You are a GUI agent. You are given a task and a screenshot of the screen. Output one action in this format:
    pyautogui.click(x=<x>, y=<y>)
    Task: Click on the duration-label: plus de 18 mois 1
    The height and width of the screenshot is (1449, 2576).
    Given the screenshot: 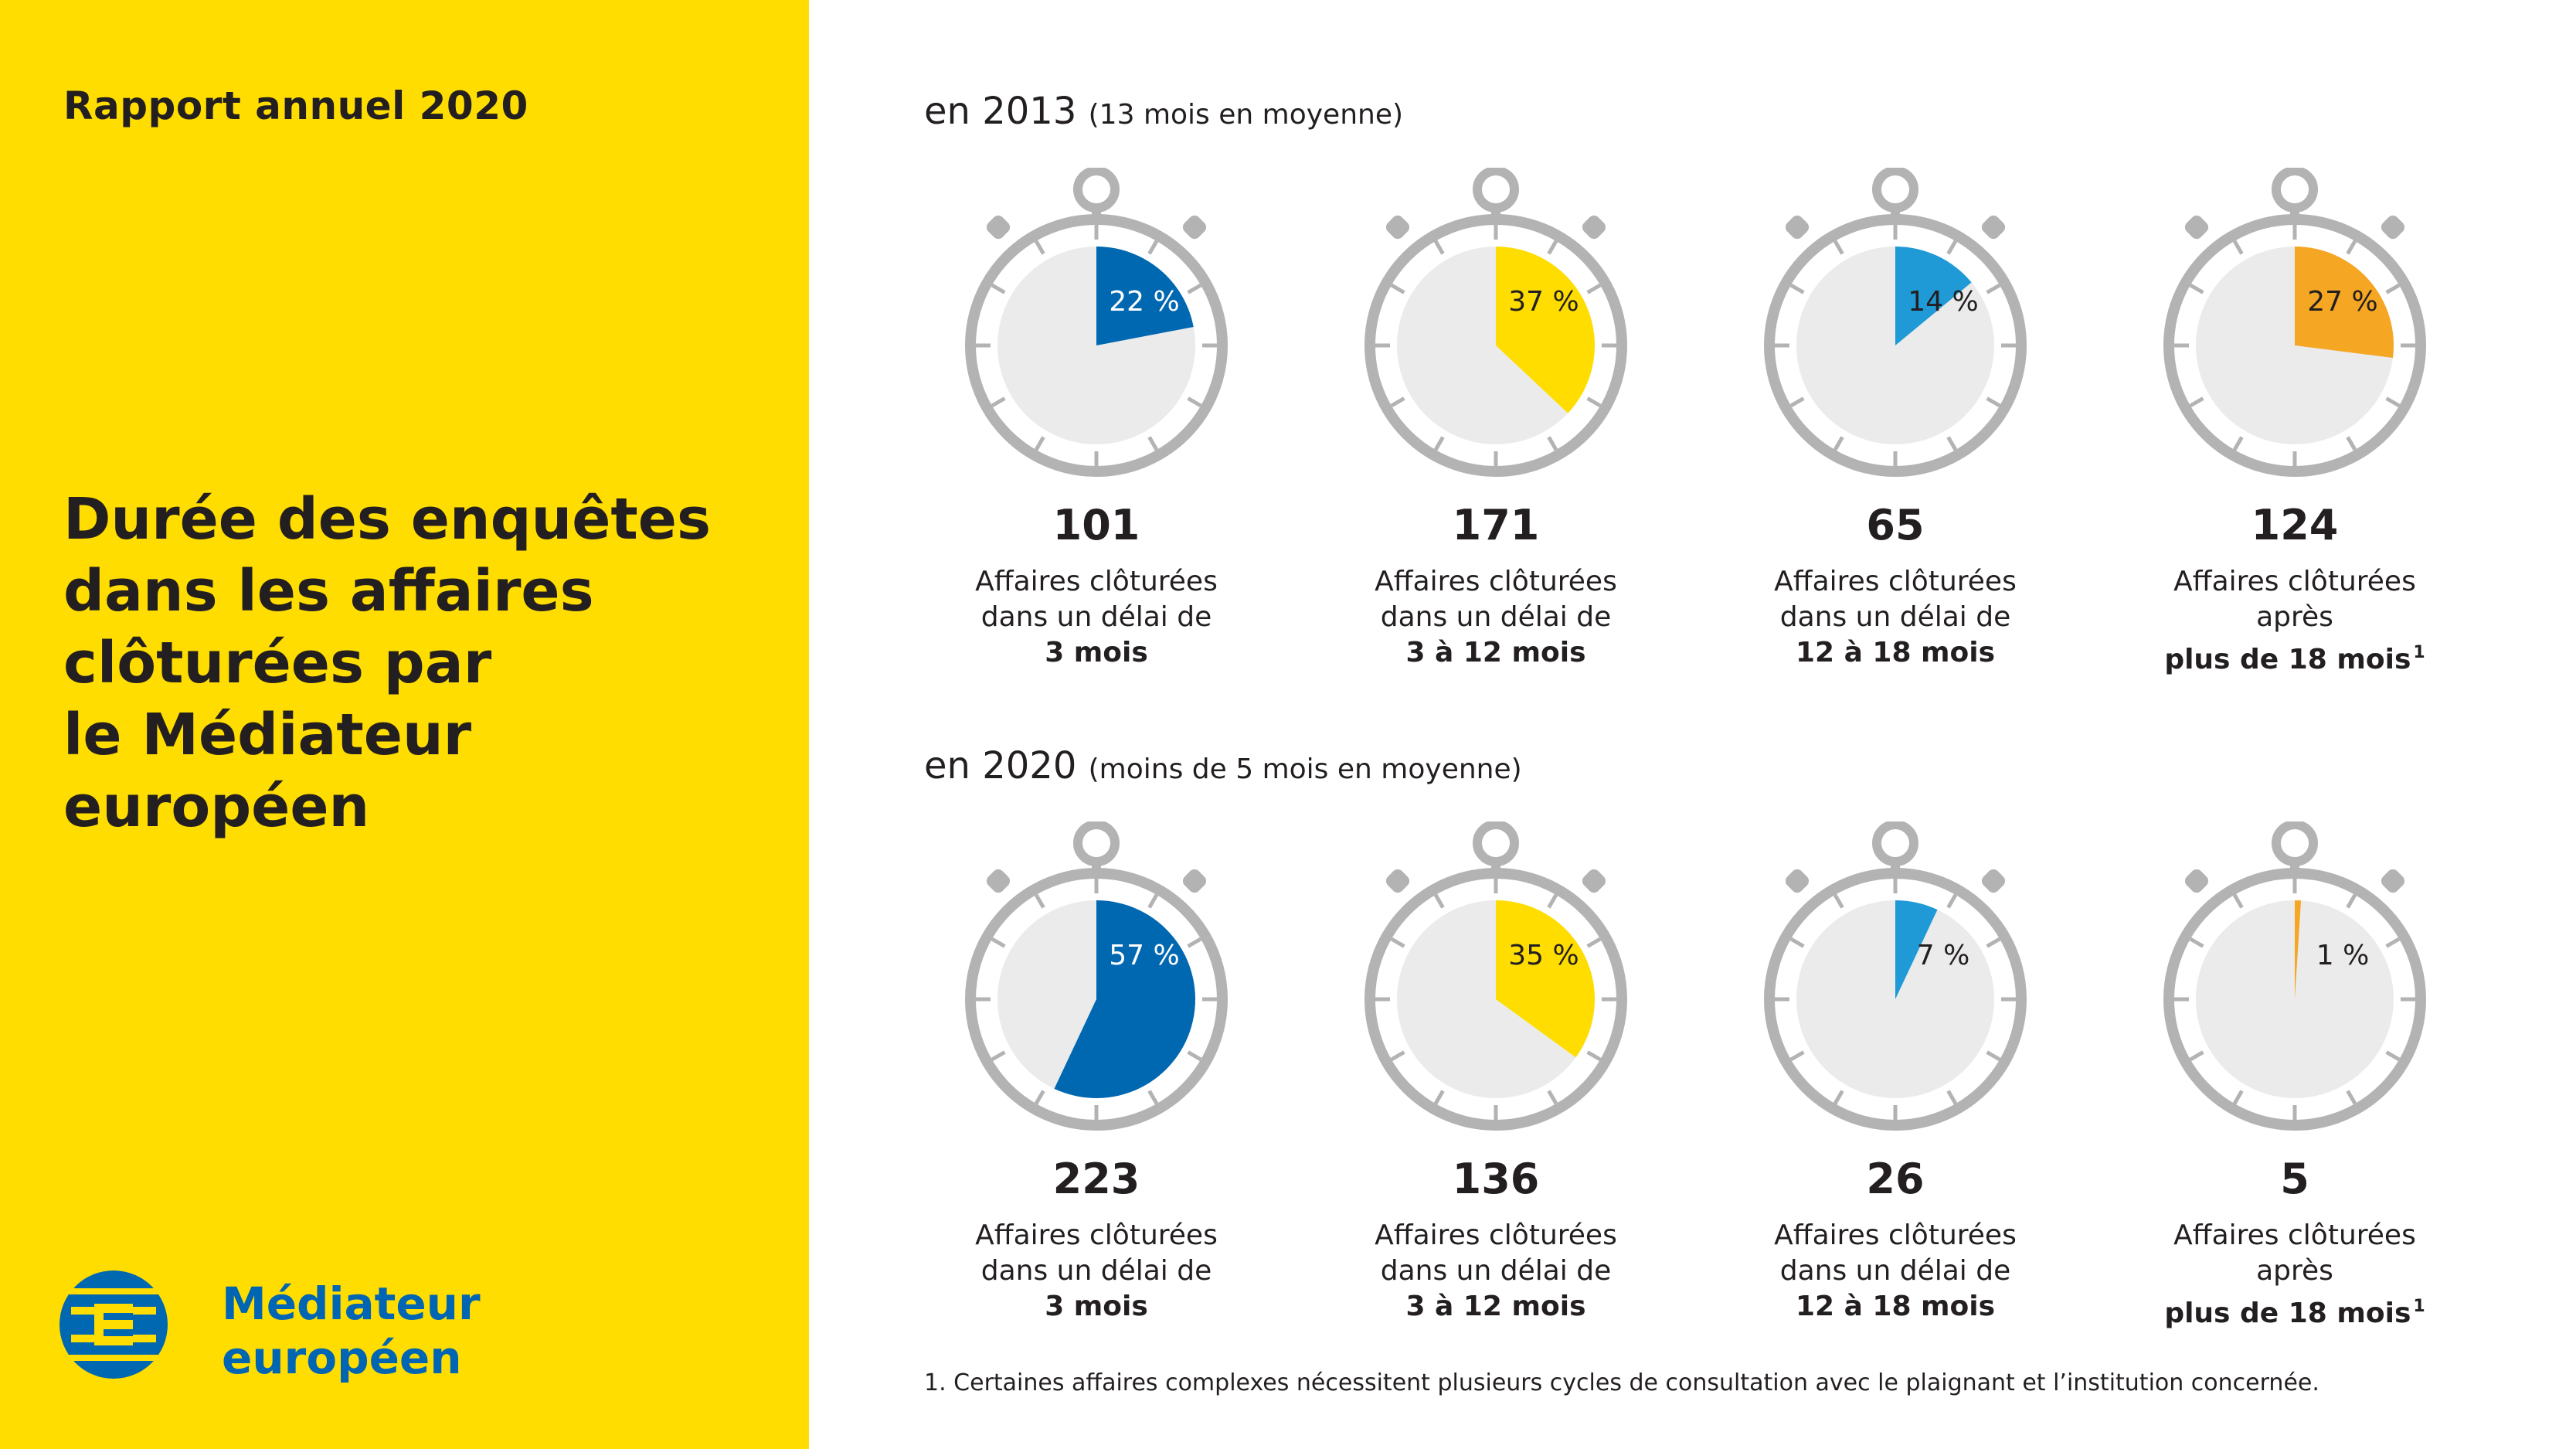 What is the action you would take?
    pyautogui.click(x=2294, y=656)
    